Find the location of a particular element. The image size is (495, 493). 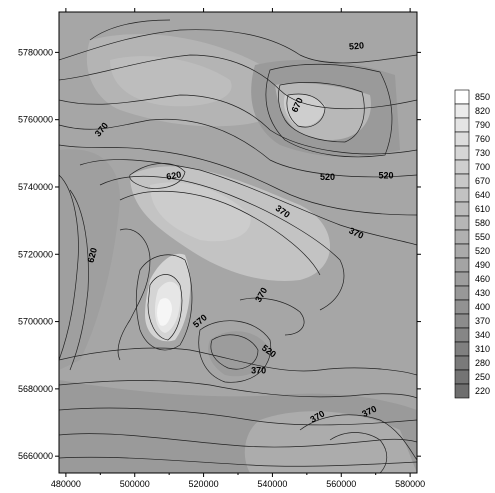

y-tick-label: 5660000 is located at coordinates (35, 456).